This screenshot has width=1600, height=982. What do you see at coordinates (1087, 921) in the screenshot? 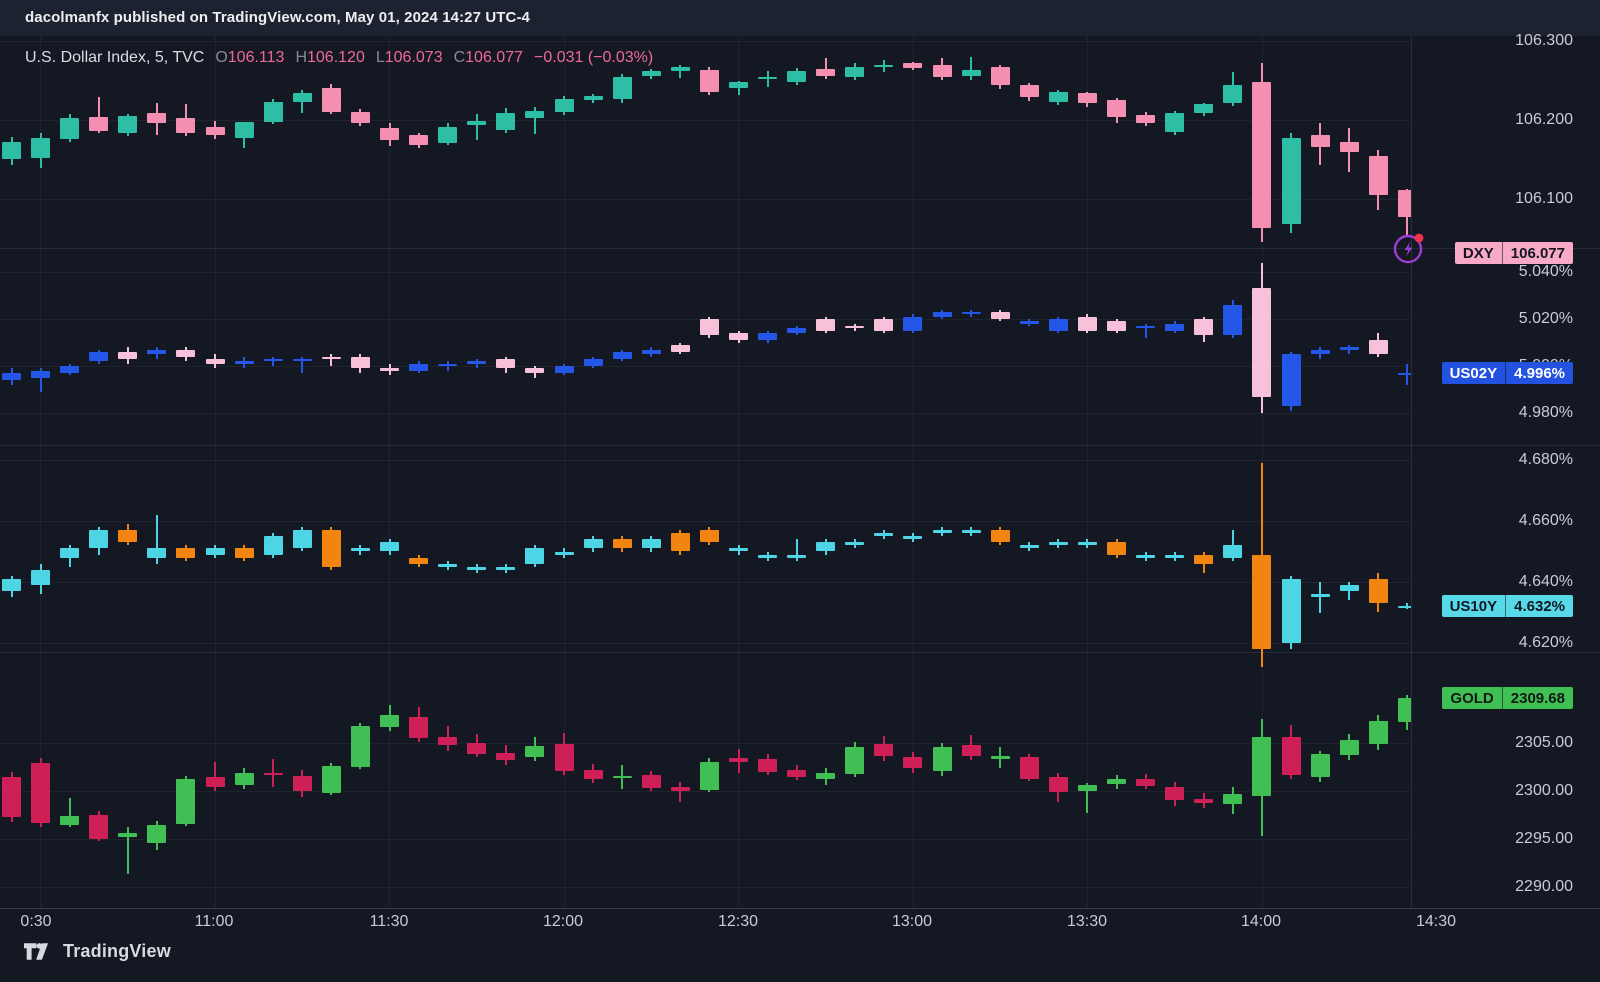
I see `time-tick-label: 13:30` at bounding box center [1087, 921].